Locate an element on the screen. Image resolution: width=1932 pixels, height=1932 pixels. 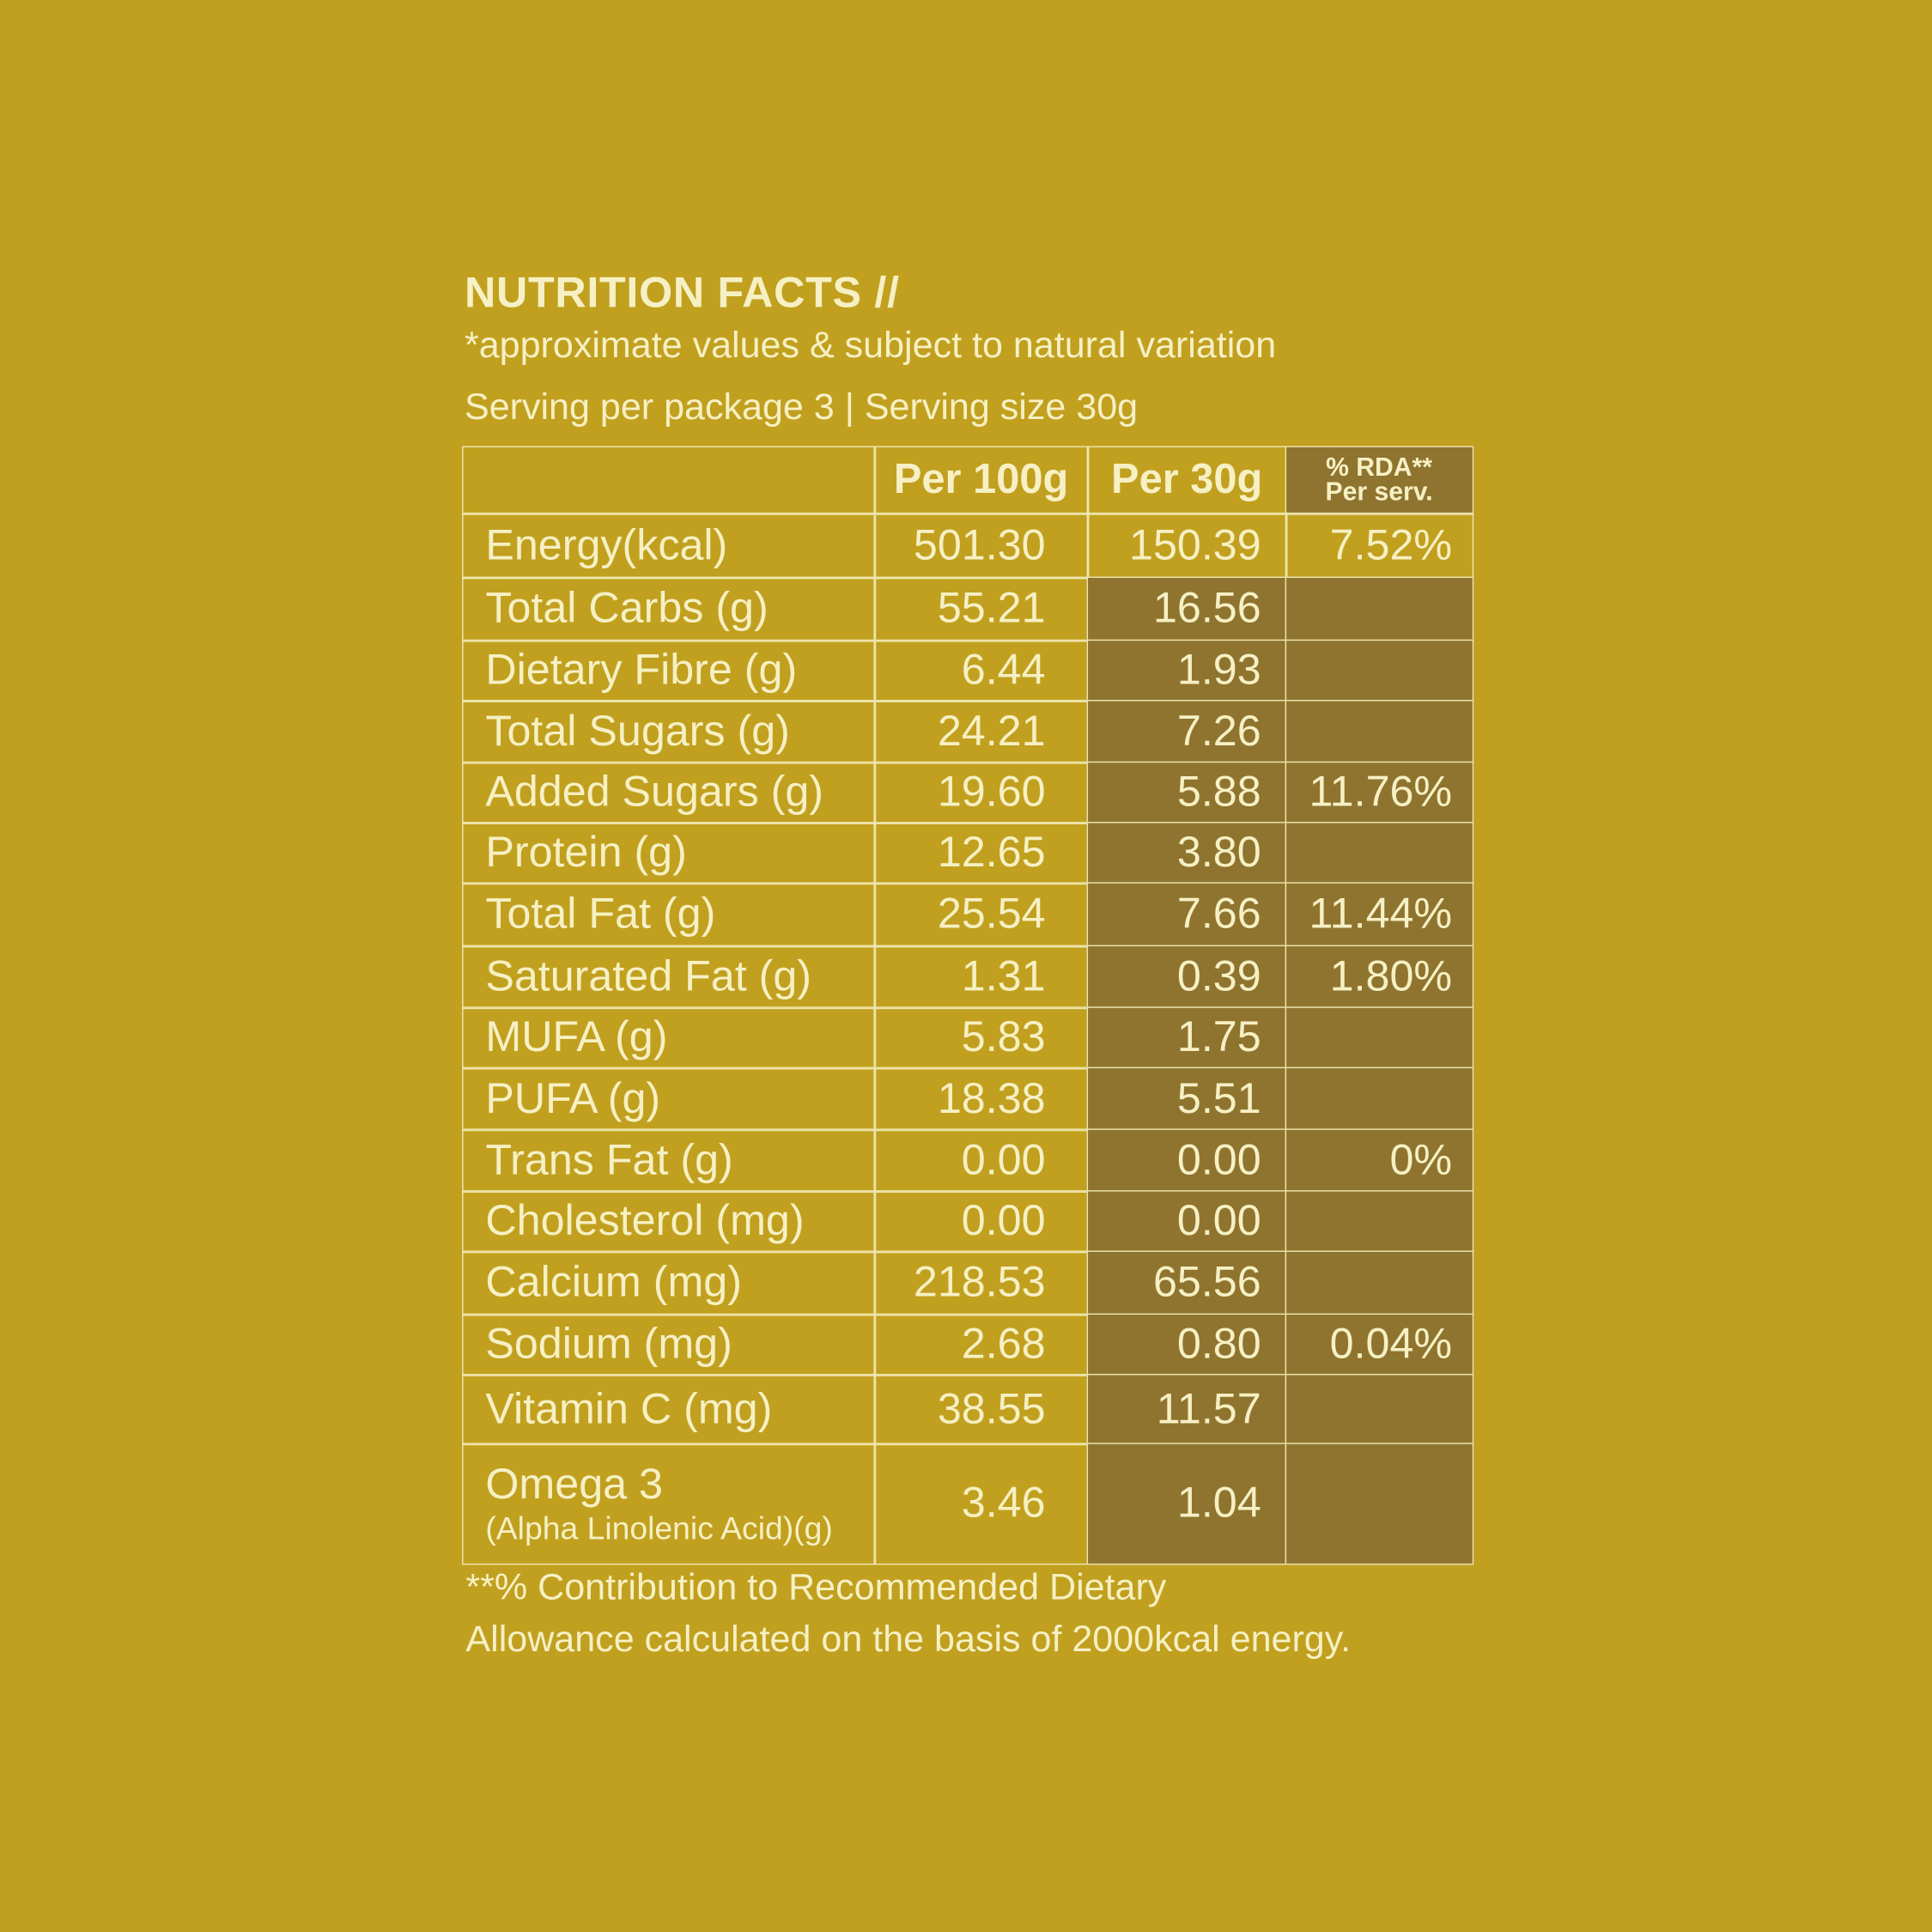
table-cell: 1.04 is located at coordinates (1186, 1503).